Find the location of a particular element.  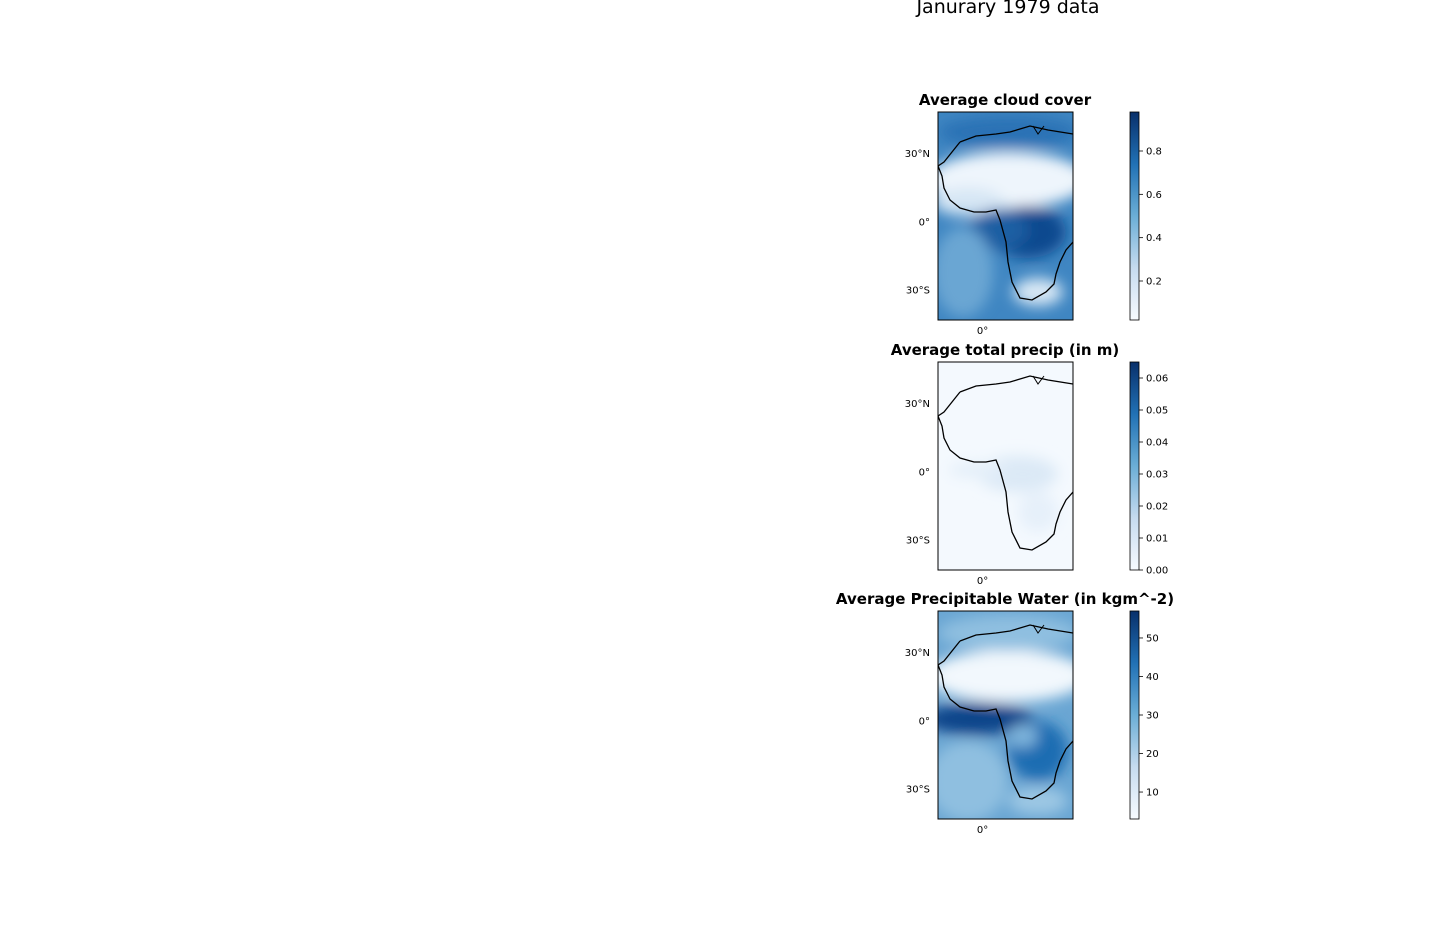

colorbar-tick-label: 0.03 is located at coordinates (1157, 475).